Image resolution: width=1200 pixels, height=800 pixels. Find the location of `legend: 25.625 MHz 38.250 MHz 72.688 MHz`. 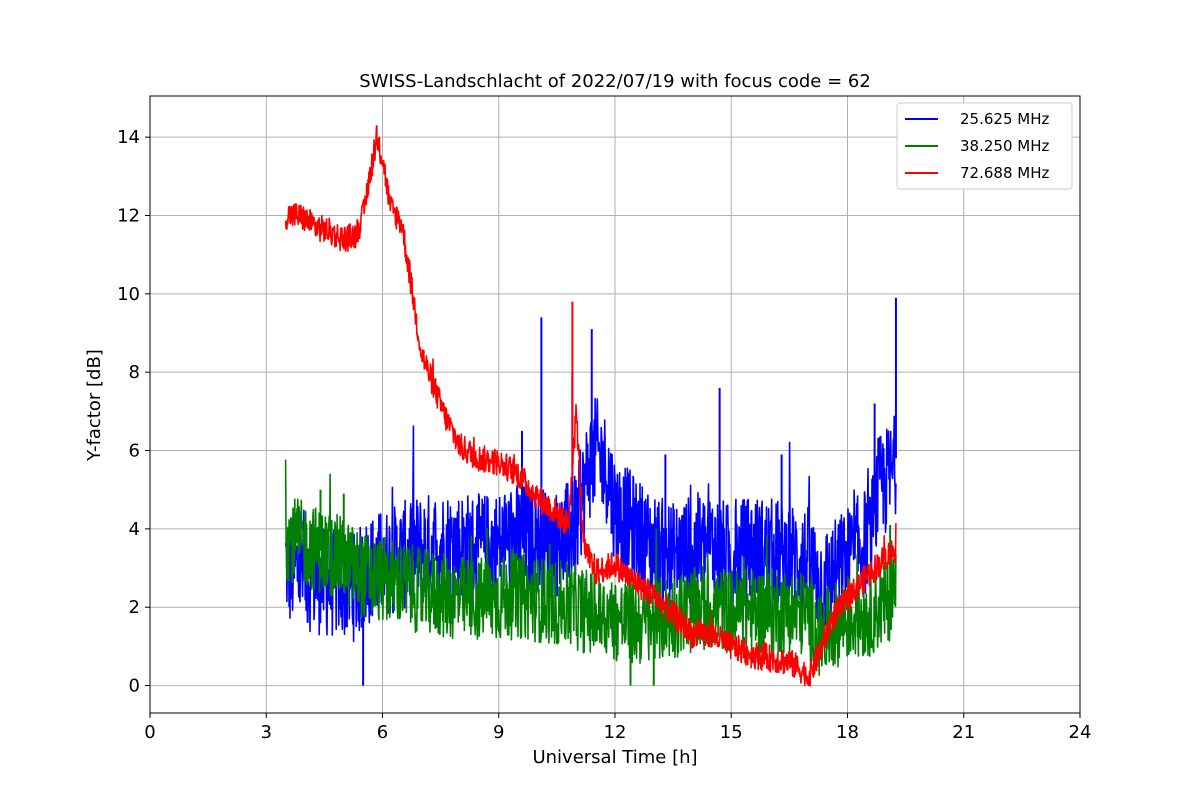

legend: 25.625 MHz 38.250 MHz 72.688 MHz is located at coordinates (984, 146).